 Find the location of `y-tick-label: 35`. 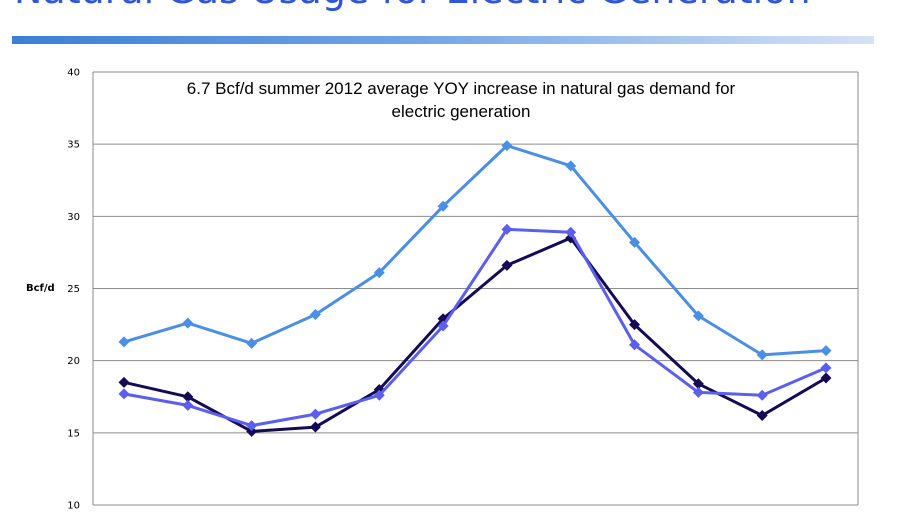

y-tick-label: 35 is located at coordinates (73, 145).